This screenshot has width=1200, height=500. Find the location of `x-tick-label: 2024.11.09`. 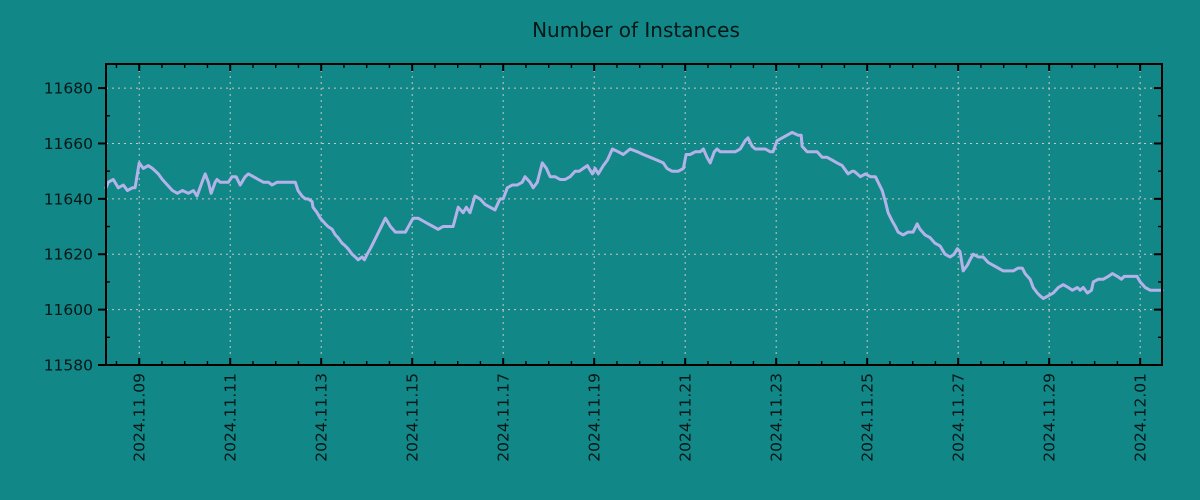

x-tick-label: 2024.11.09 is located at coordinates (140, 417).